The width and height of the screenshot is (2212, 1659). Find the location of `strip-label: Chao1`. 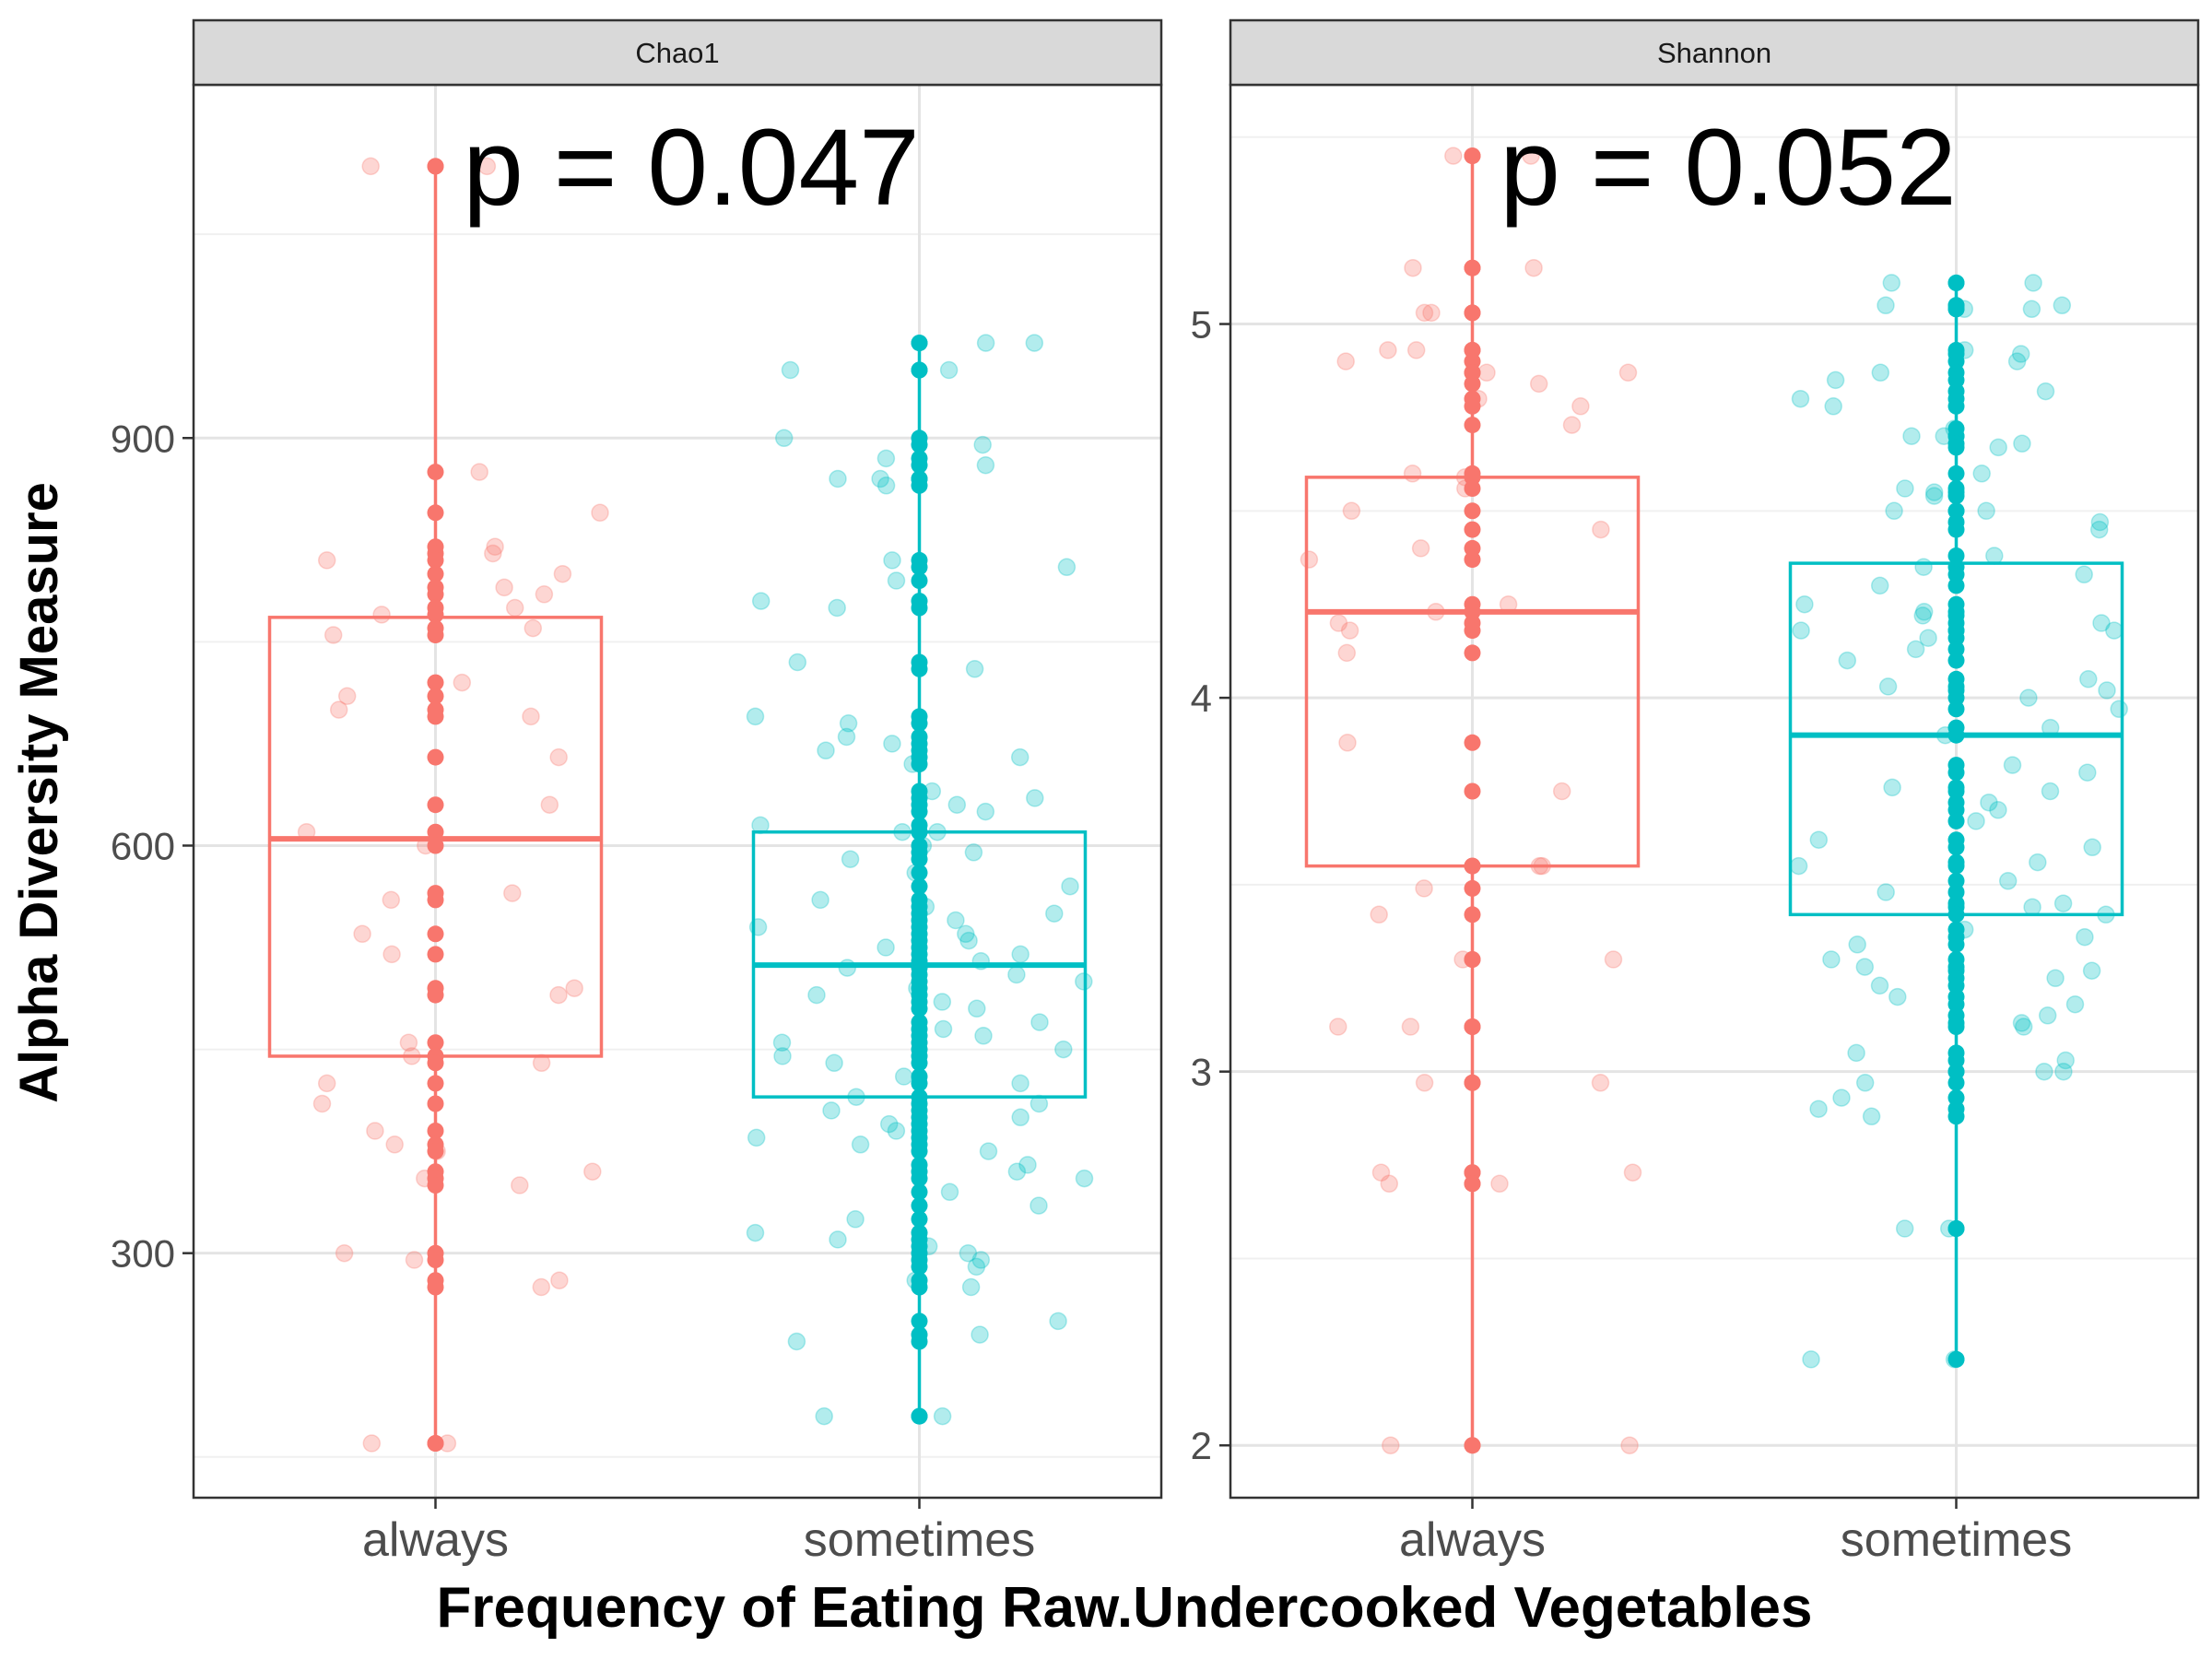

strip-label: Chao1 is located at coordinates (677, 53).